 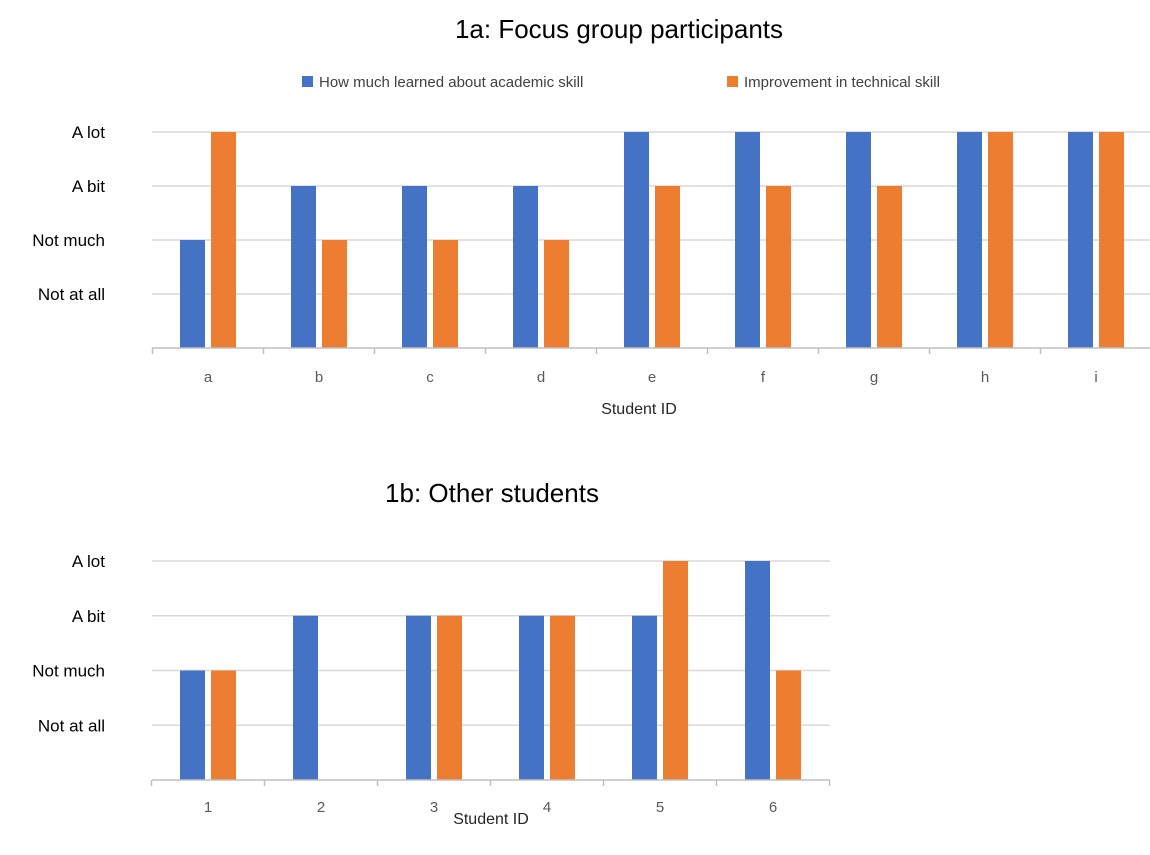 I want to click on x-tick-label: 6, so click(x=773, y=807).